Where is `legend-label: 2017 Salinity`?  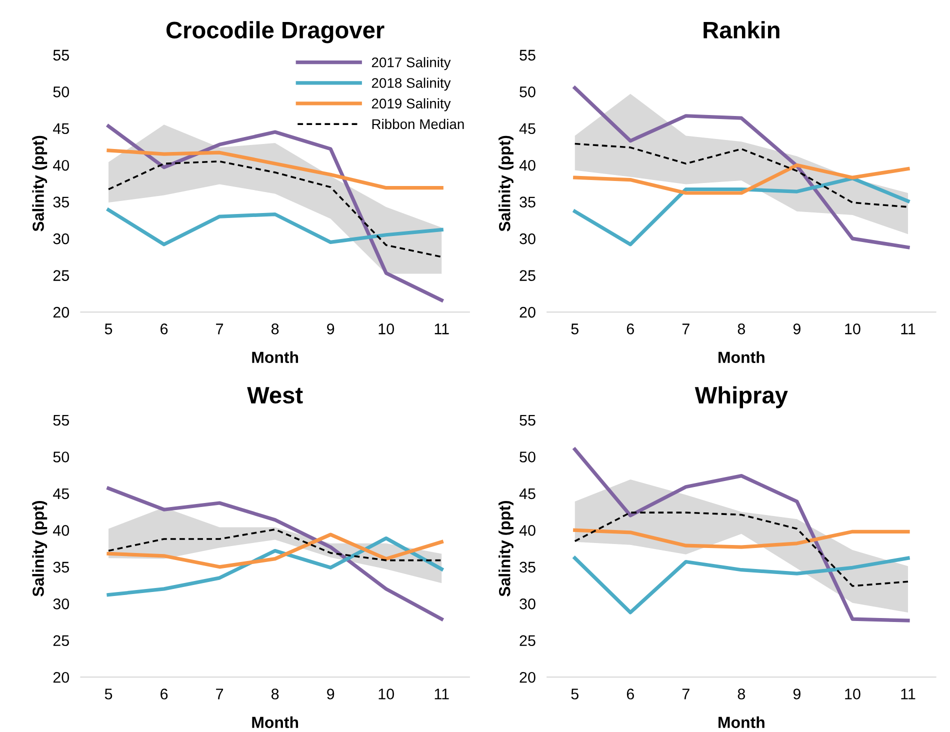 legend-label: 2017 Salinity is located at coordinates (411, 63).